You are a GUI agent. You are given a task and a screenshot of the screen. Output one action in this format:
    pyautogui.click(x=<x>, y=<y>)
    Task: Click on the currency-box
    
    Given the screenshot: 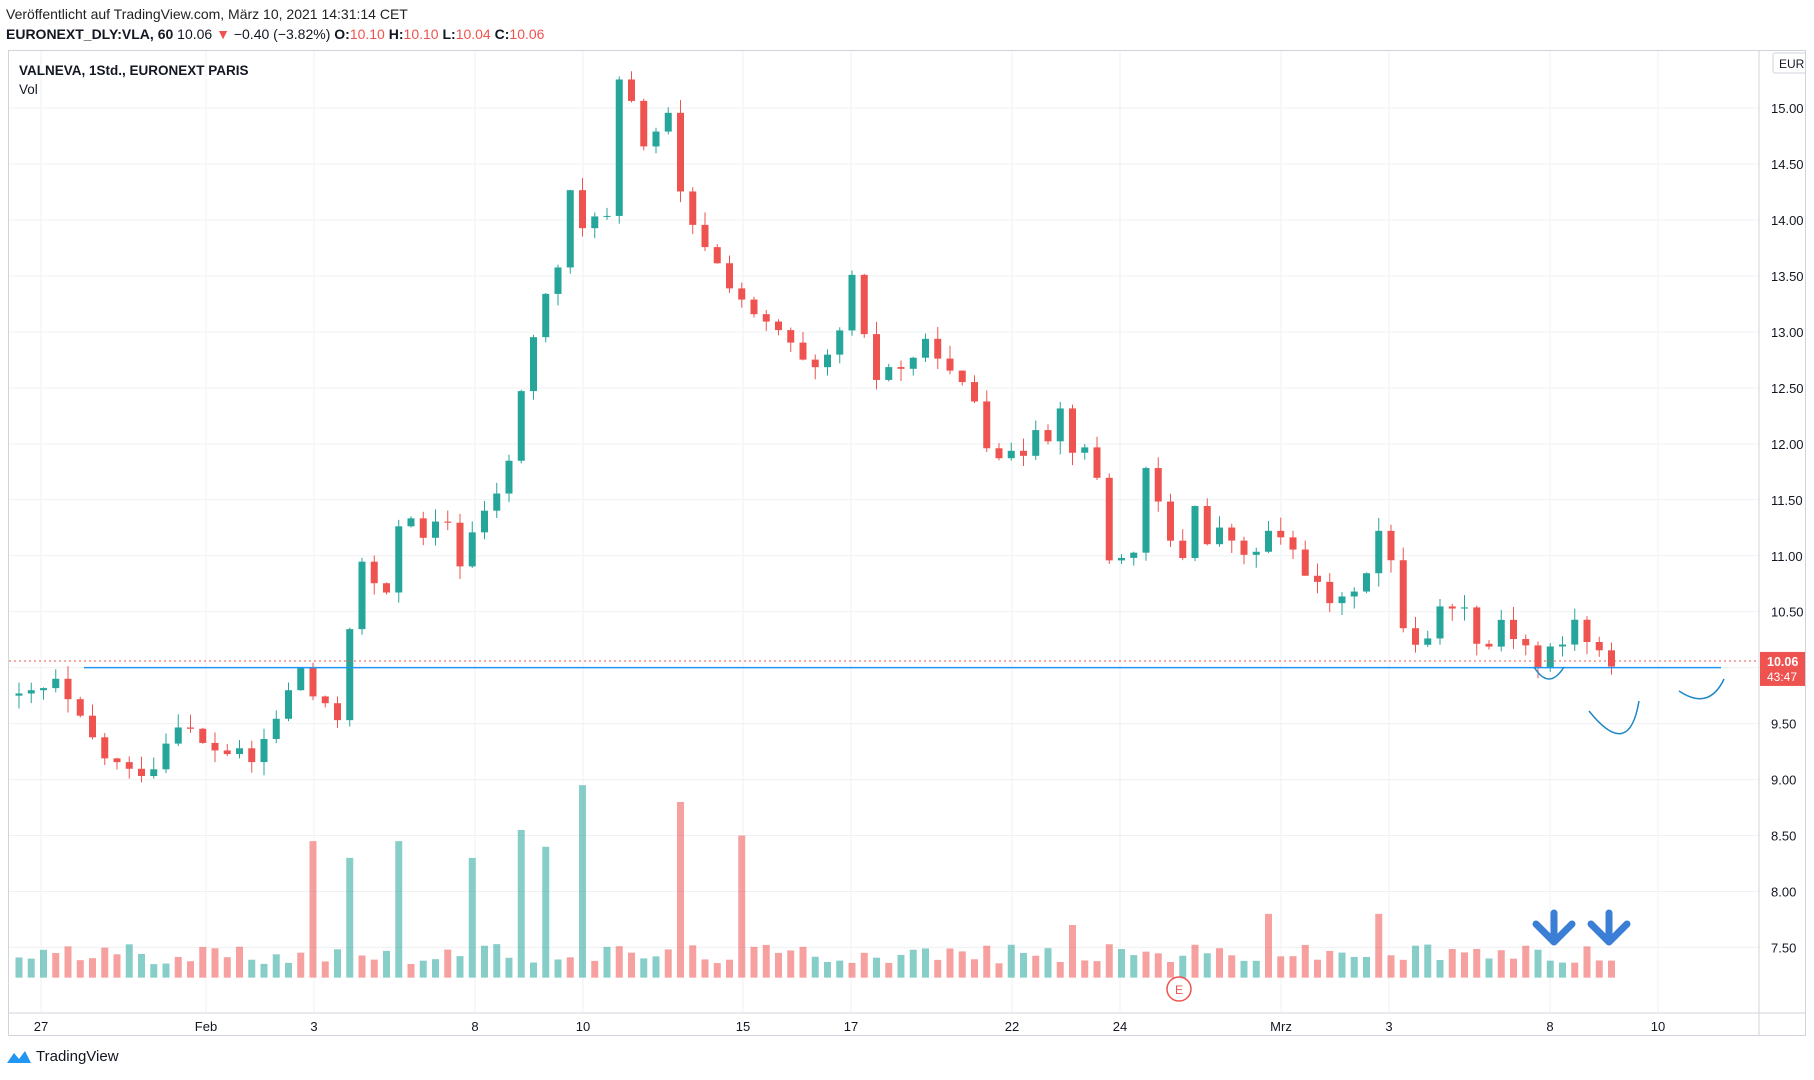 What is the action you would take?
    pyautogui.click(x=1789, y=63)
    